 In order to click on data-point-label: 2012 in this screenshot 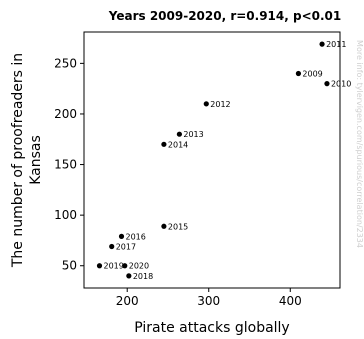, I will do `click(220, 104)`.